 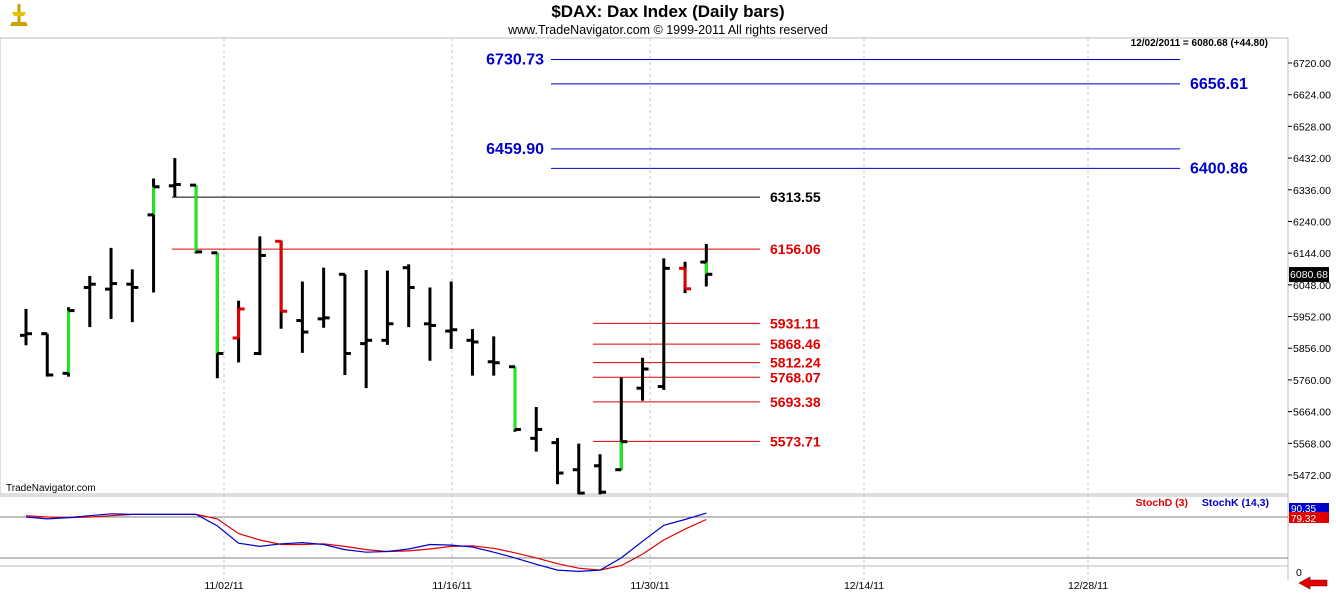 What do you see at coordinates (1199, 43) in the screenshot?
I see `last-info: 12/02/2011 = 6080.68 (+44.80)` at bounding box center [1199, 43].